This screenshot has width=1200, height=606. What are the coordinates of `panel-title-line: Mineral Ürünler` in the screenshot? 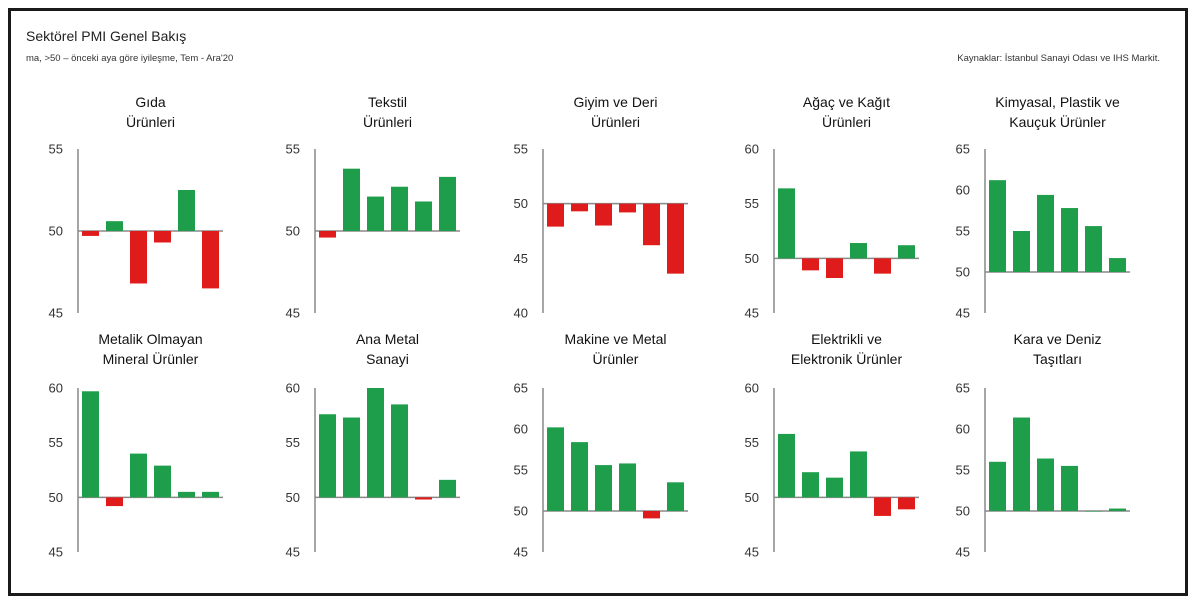 It's located at (151, 358).